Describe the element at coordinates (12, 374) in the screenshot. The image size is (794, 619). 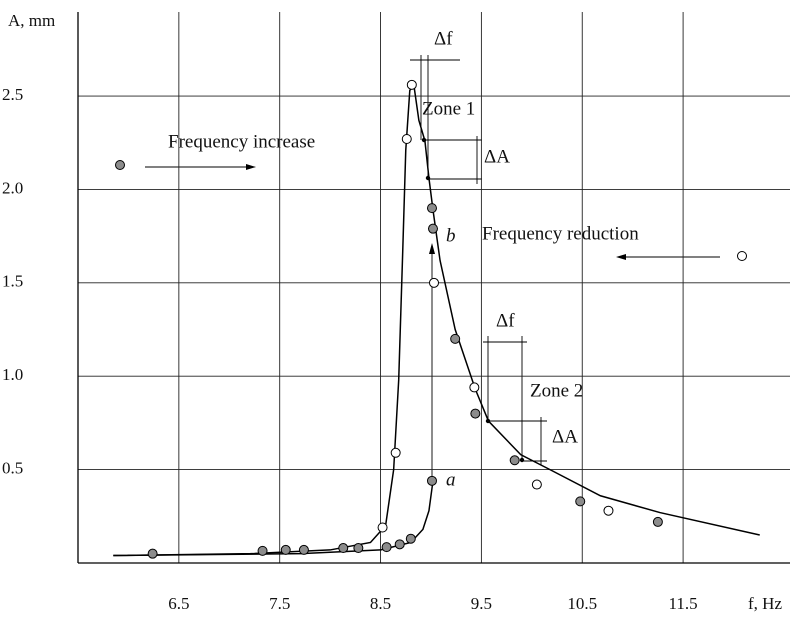
I see `y-tick-label: 1.0` at that location.